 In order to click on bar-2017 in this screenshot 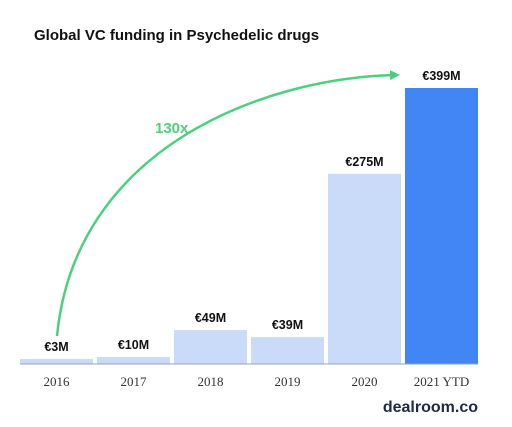, I will do `click(133, 360)`.